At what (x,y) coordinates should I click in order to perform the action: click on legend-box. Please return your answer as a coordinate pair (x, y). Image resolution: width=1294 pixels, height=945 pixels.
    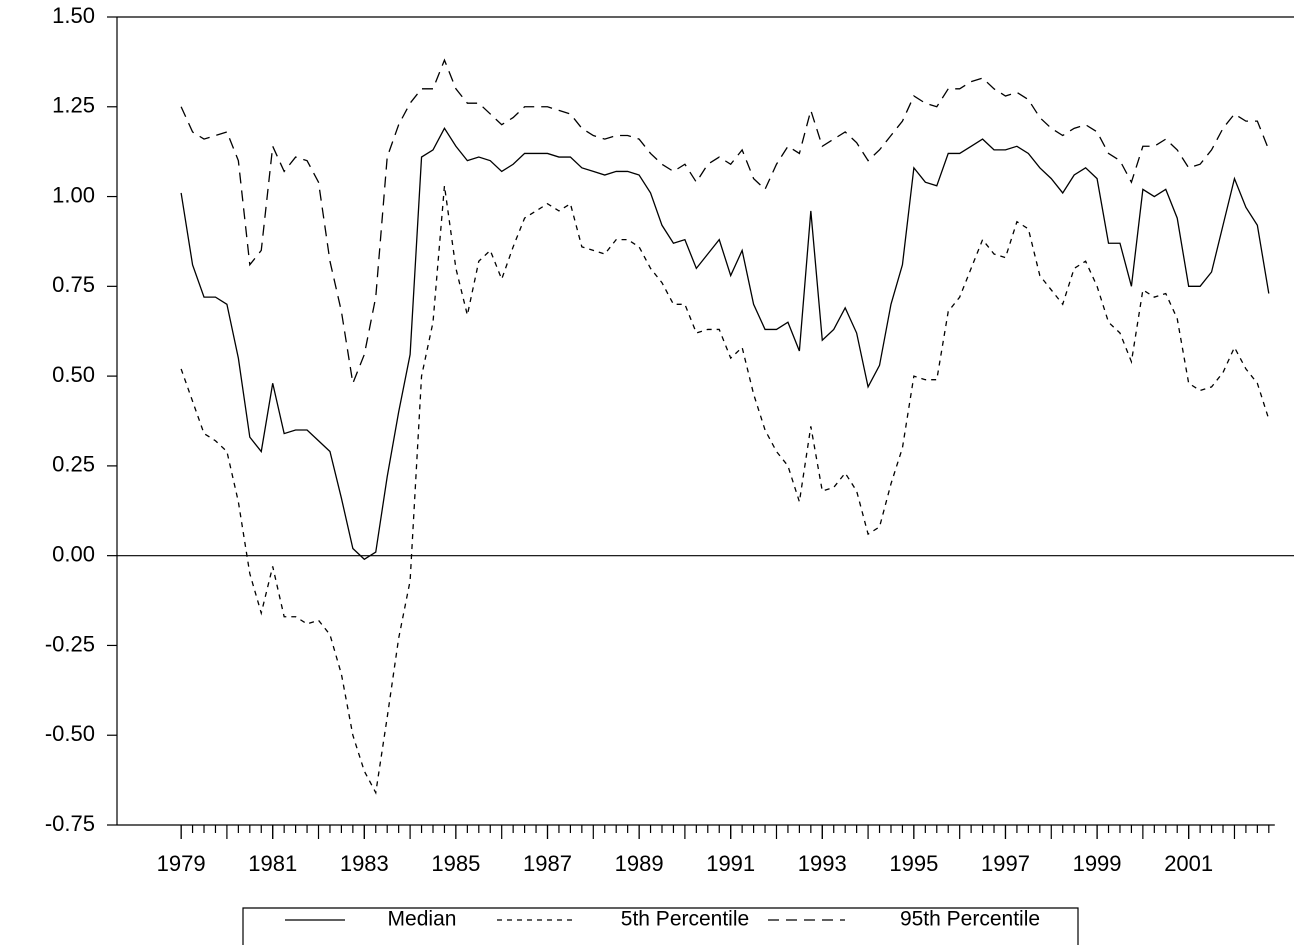
    Looking at the image, I should click on (660, 926).